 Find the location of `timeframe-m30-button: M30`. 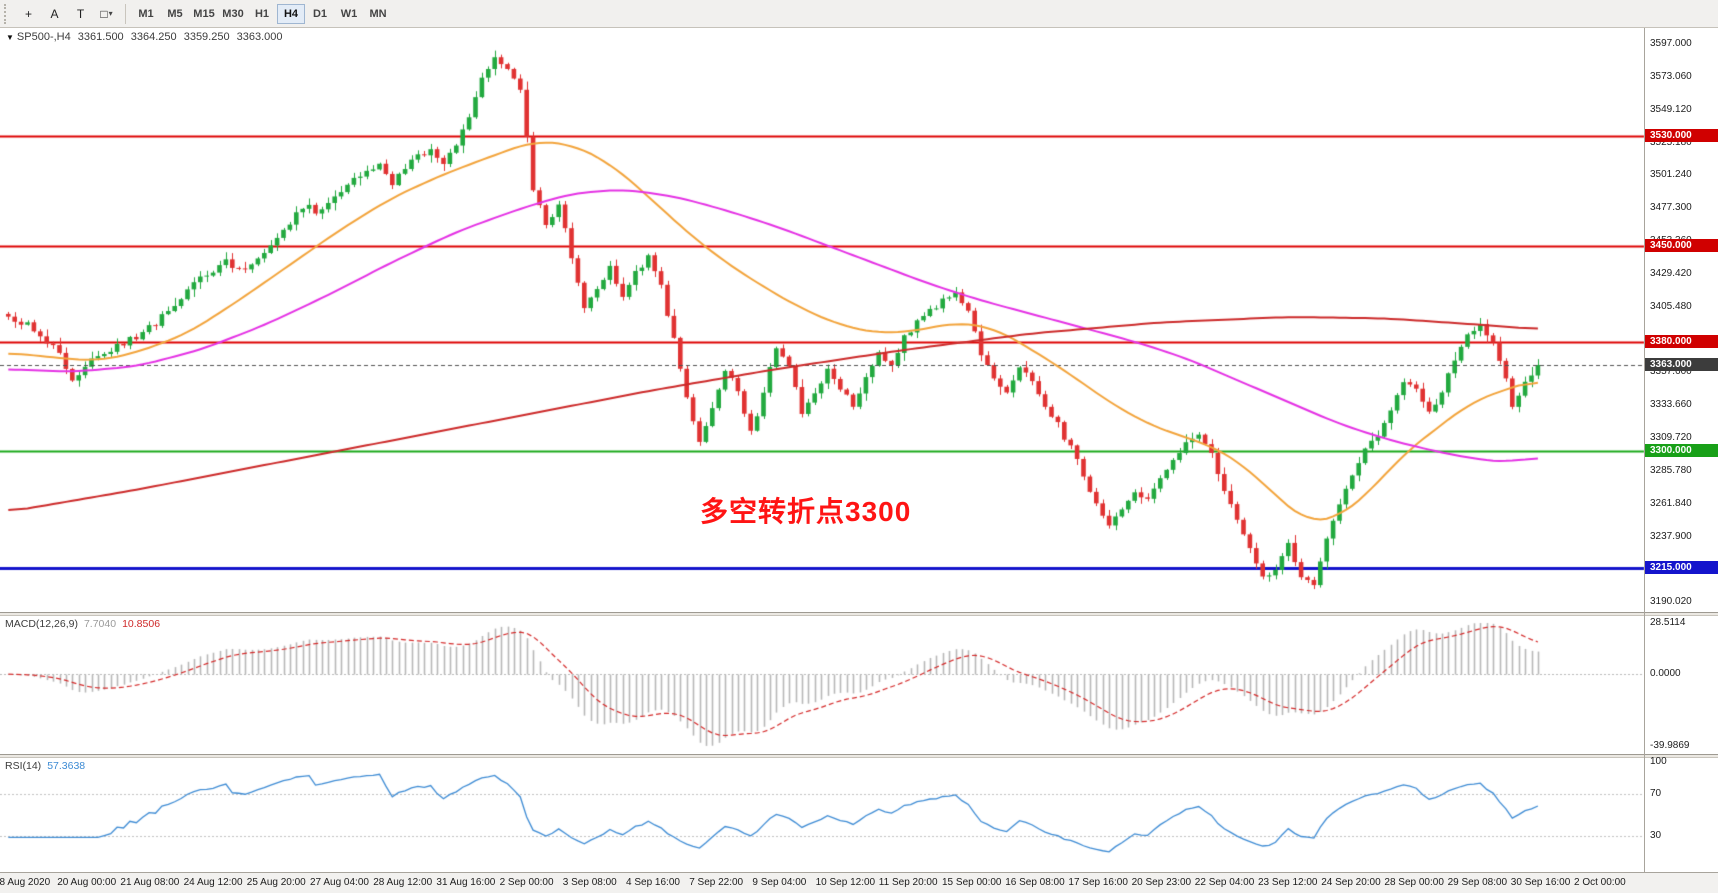

timeframe-m30-button: M30 is located at coordinates (233, 14).